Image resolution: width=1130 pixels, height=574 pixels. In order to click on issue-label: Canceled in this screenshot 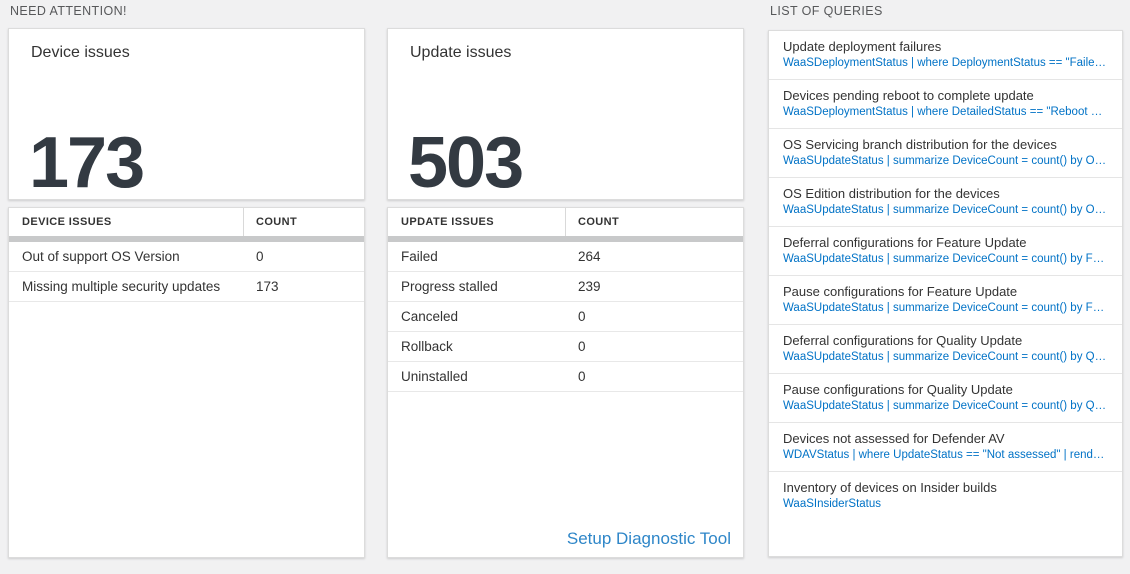, I will do `click(430, 316)`.